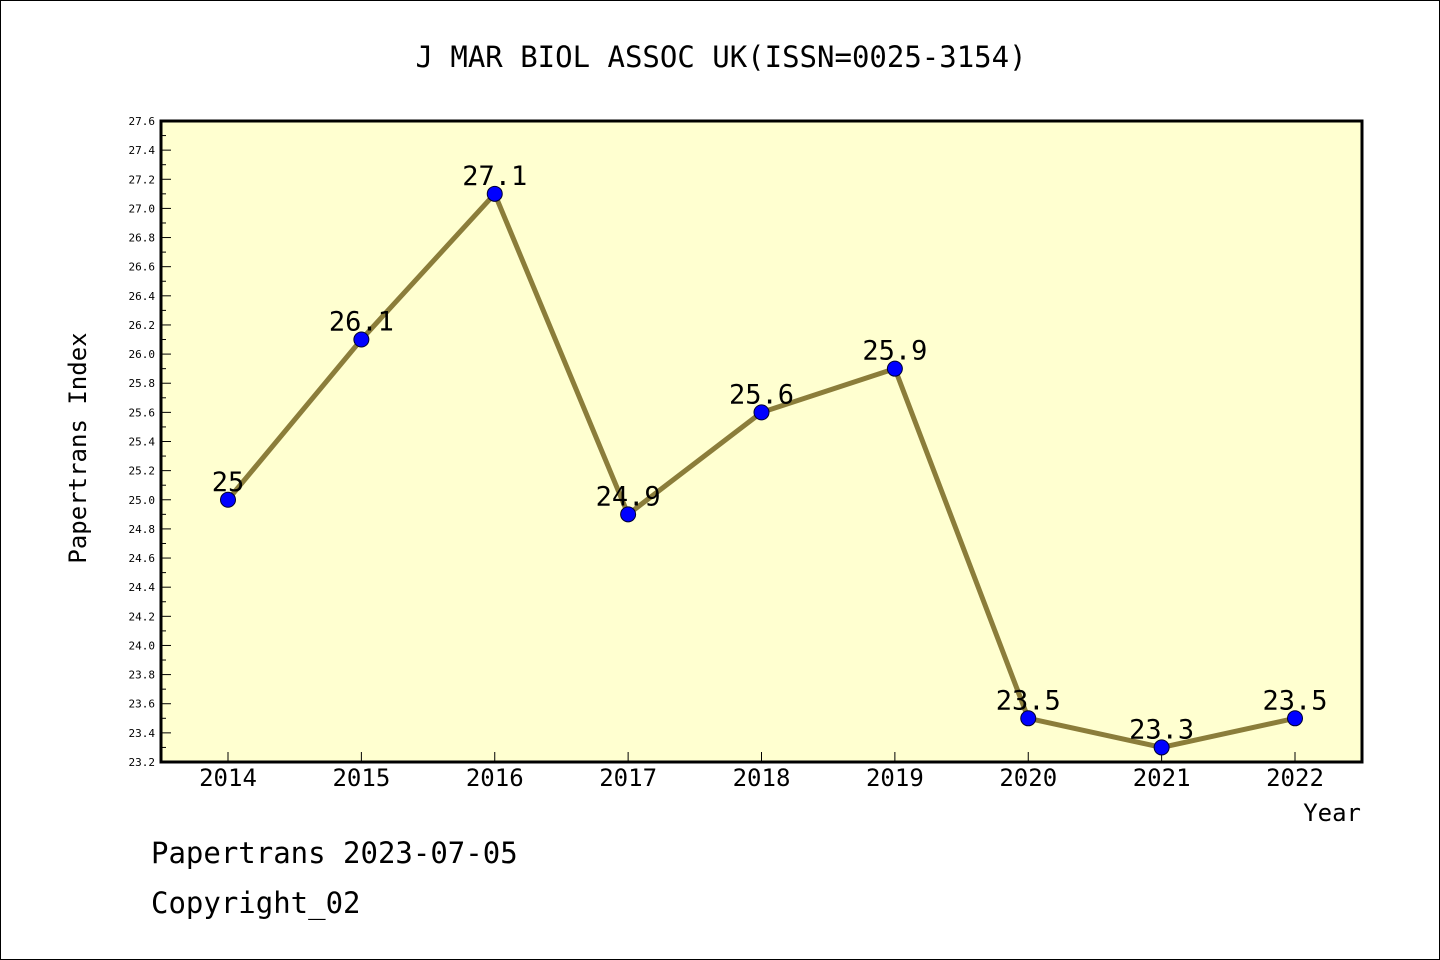 The width and height of the screenshot is (1440, 960). Describe the element at coordinates (142, 616) in the screenshot. I see `y-tick-label: 24.2` at that location.